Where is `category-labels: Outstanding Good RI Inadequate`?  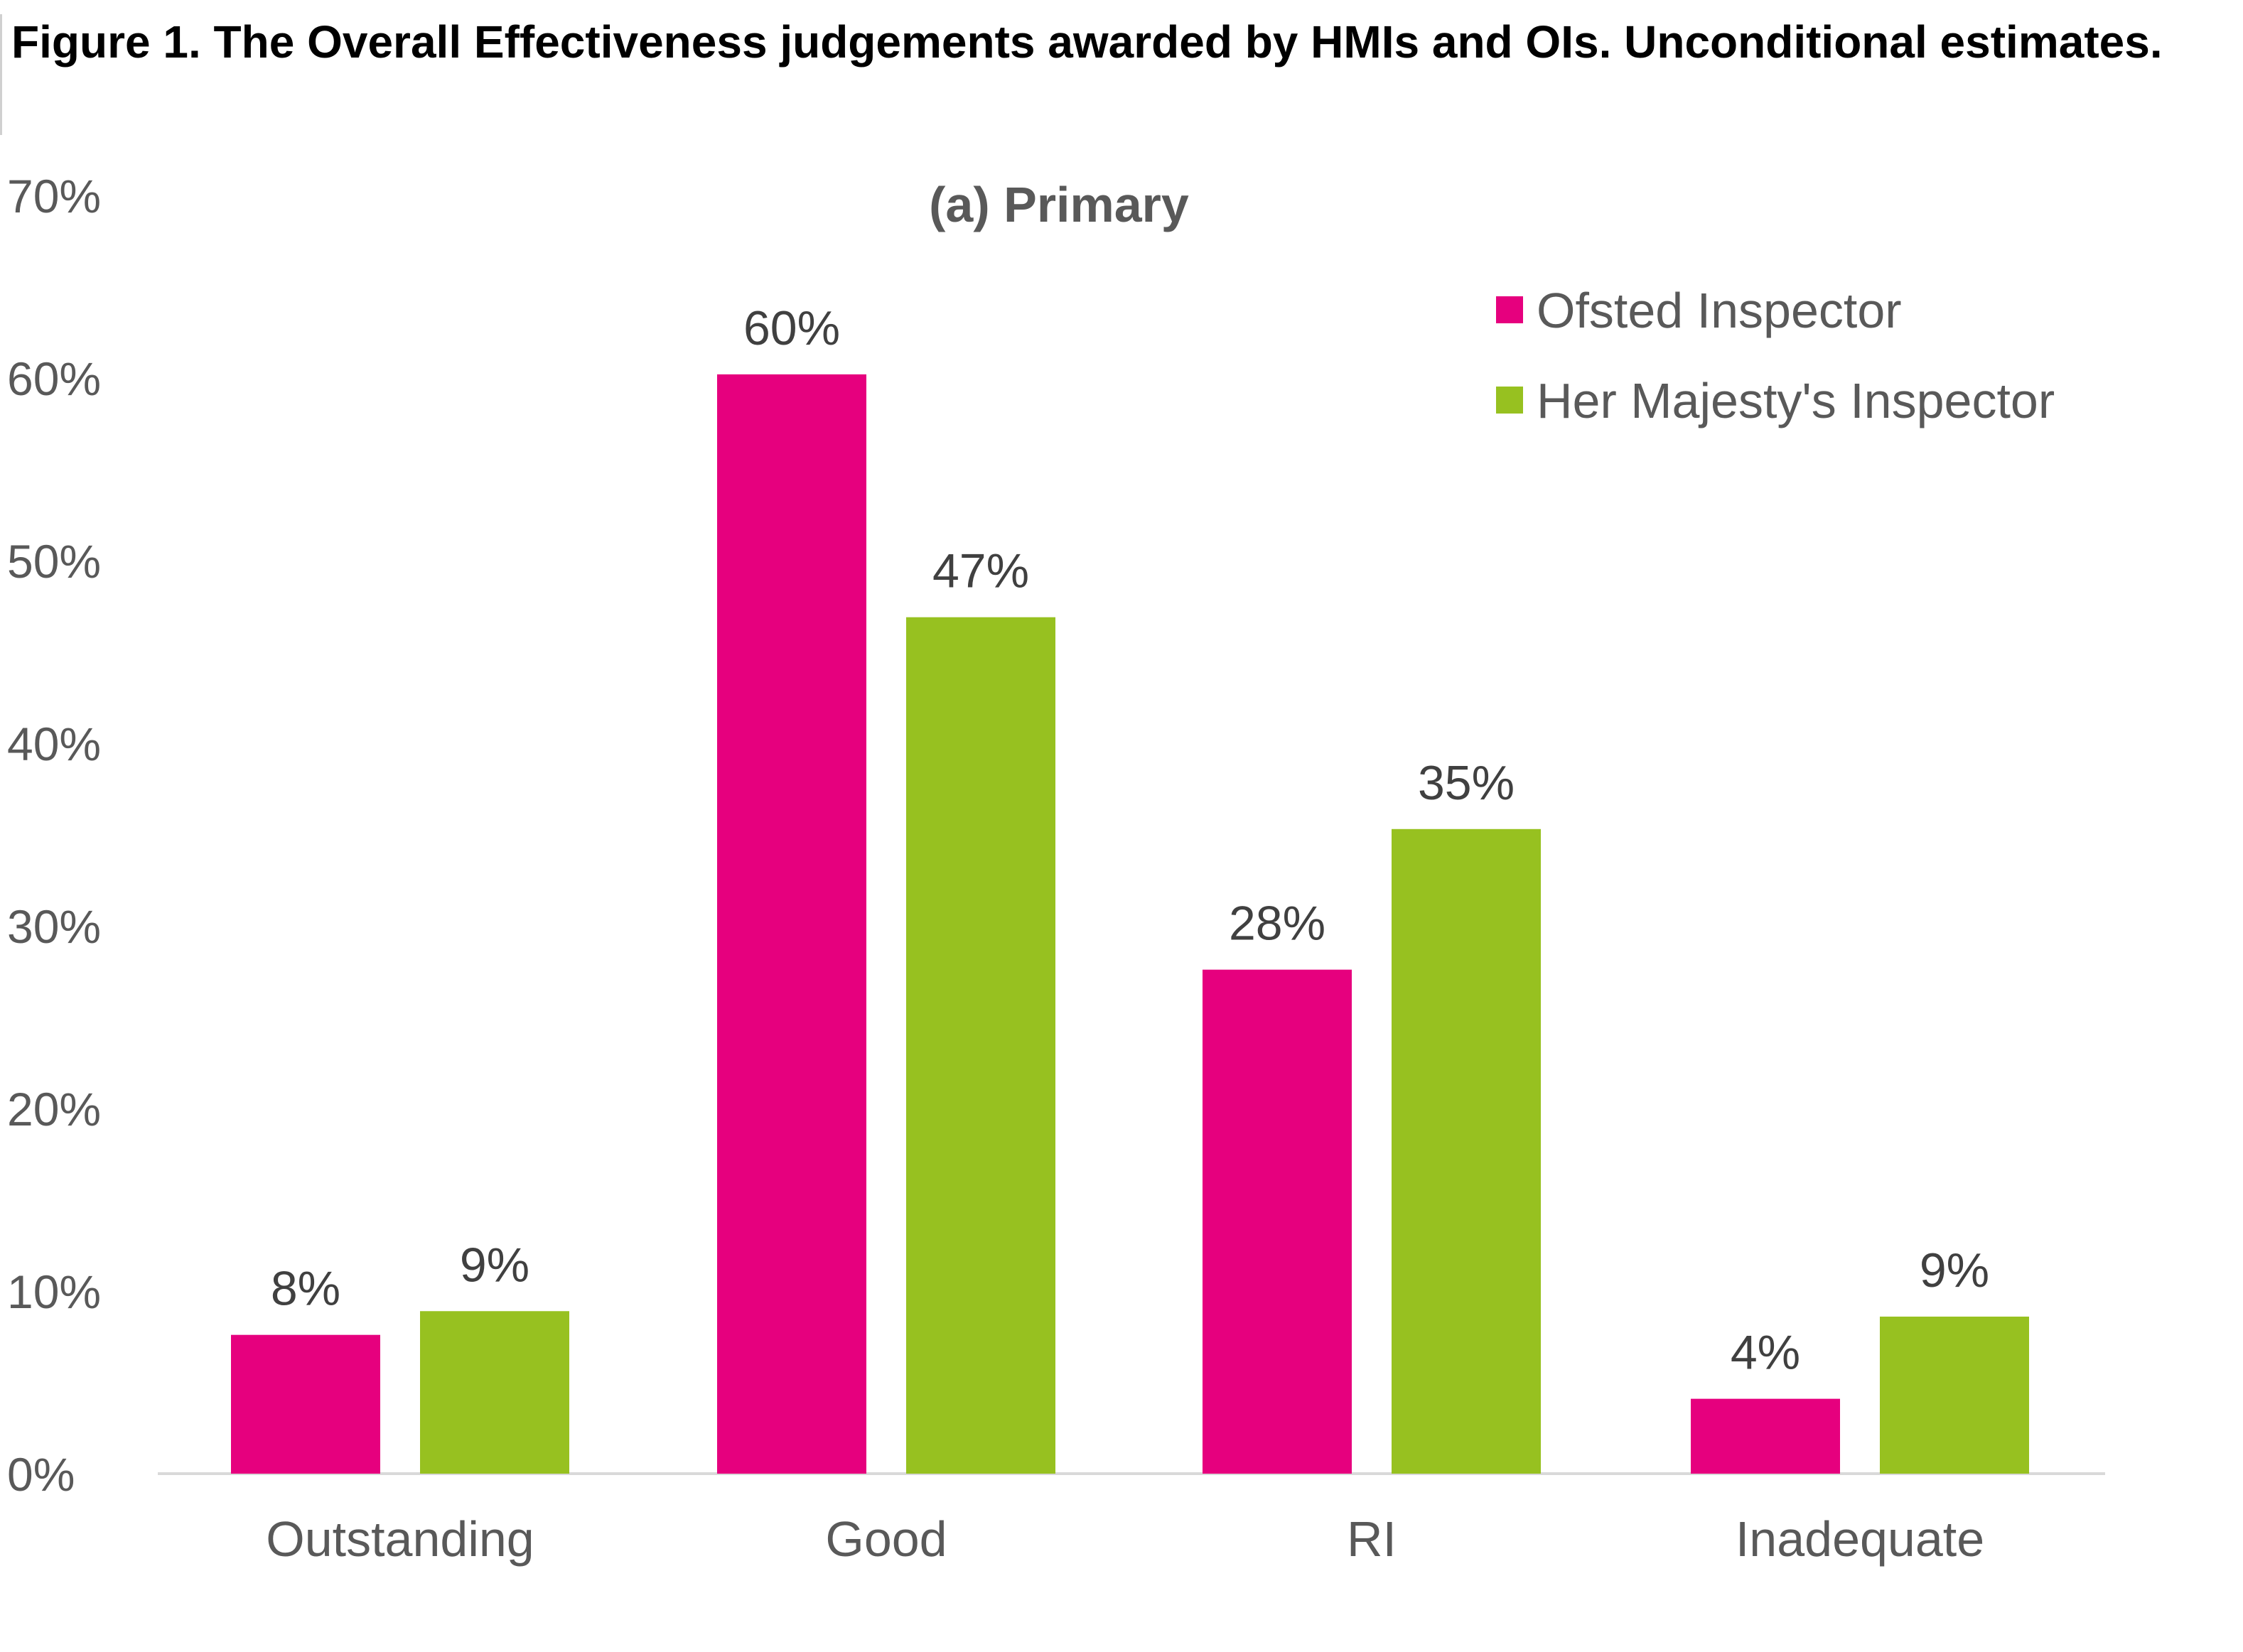
category-labels: Outstanding Good RI Inadequate is located at coordinates (1125, 1539).